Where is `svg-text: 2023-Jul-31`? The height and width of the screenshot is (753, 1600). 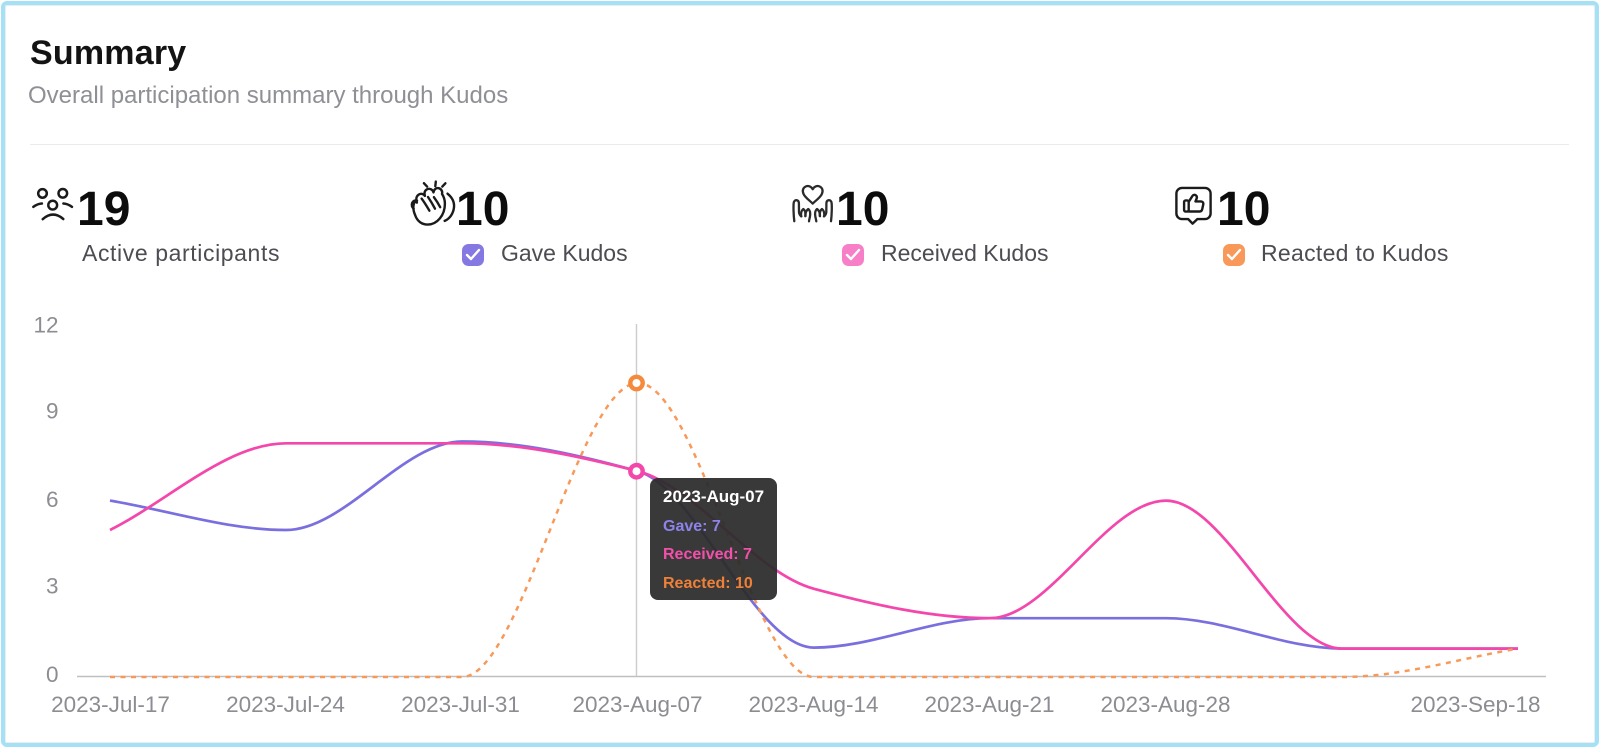 svg-text: 2023-Jul-31 is located at coordinates (460, 704).